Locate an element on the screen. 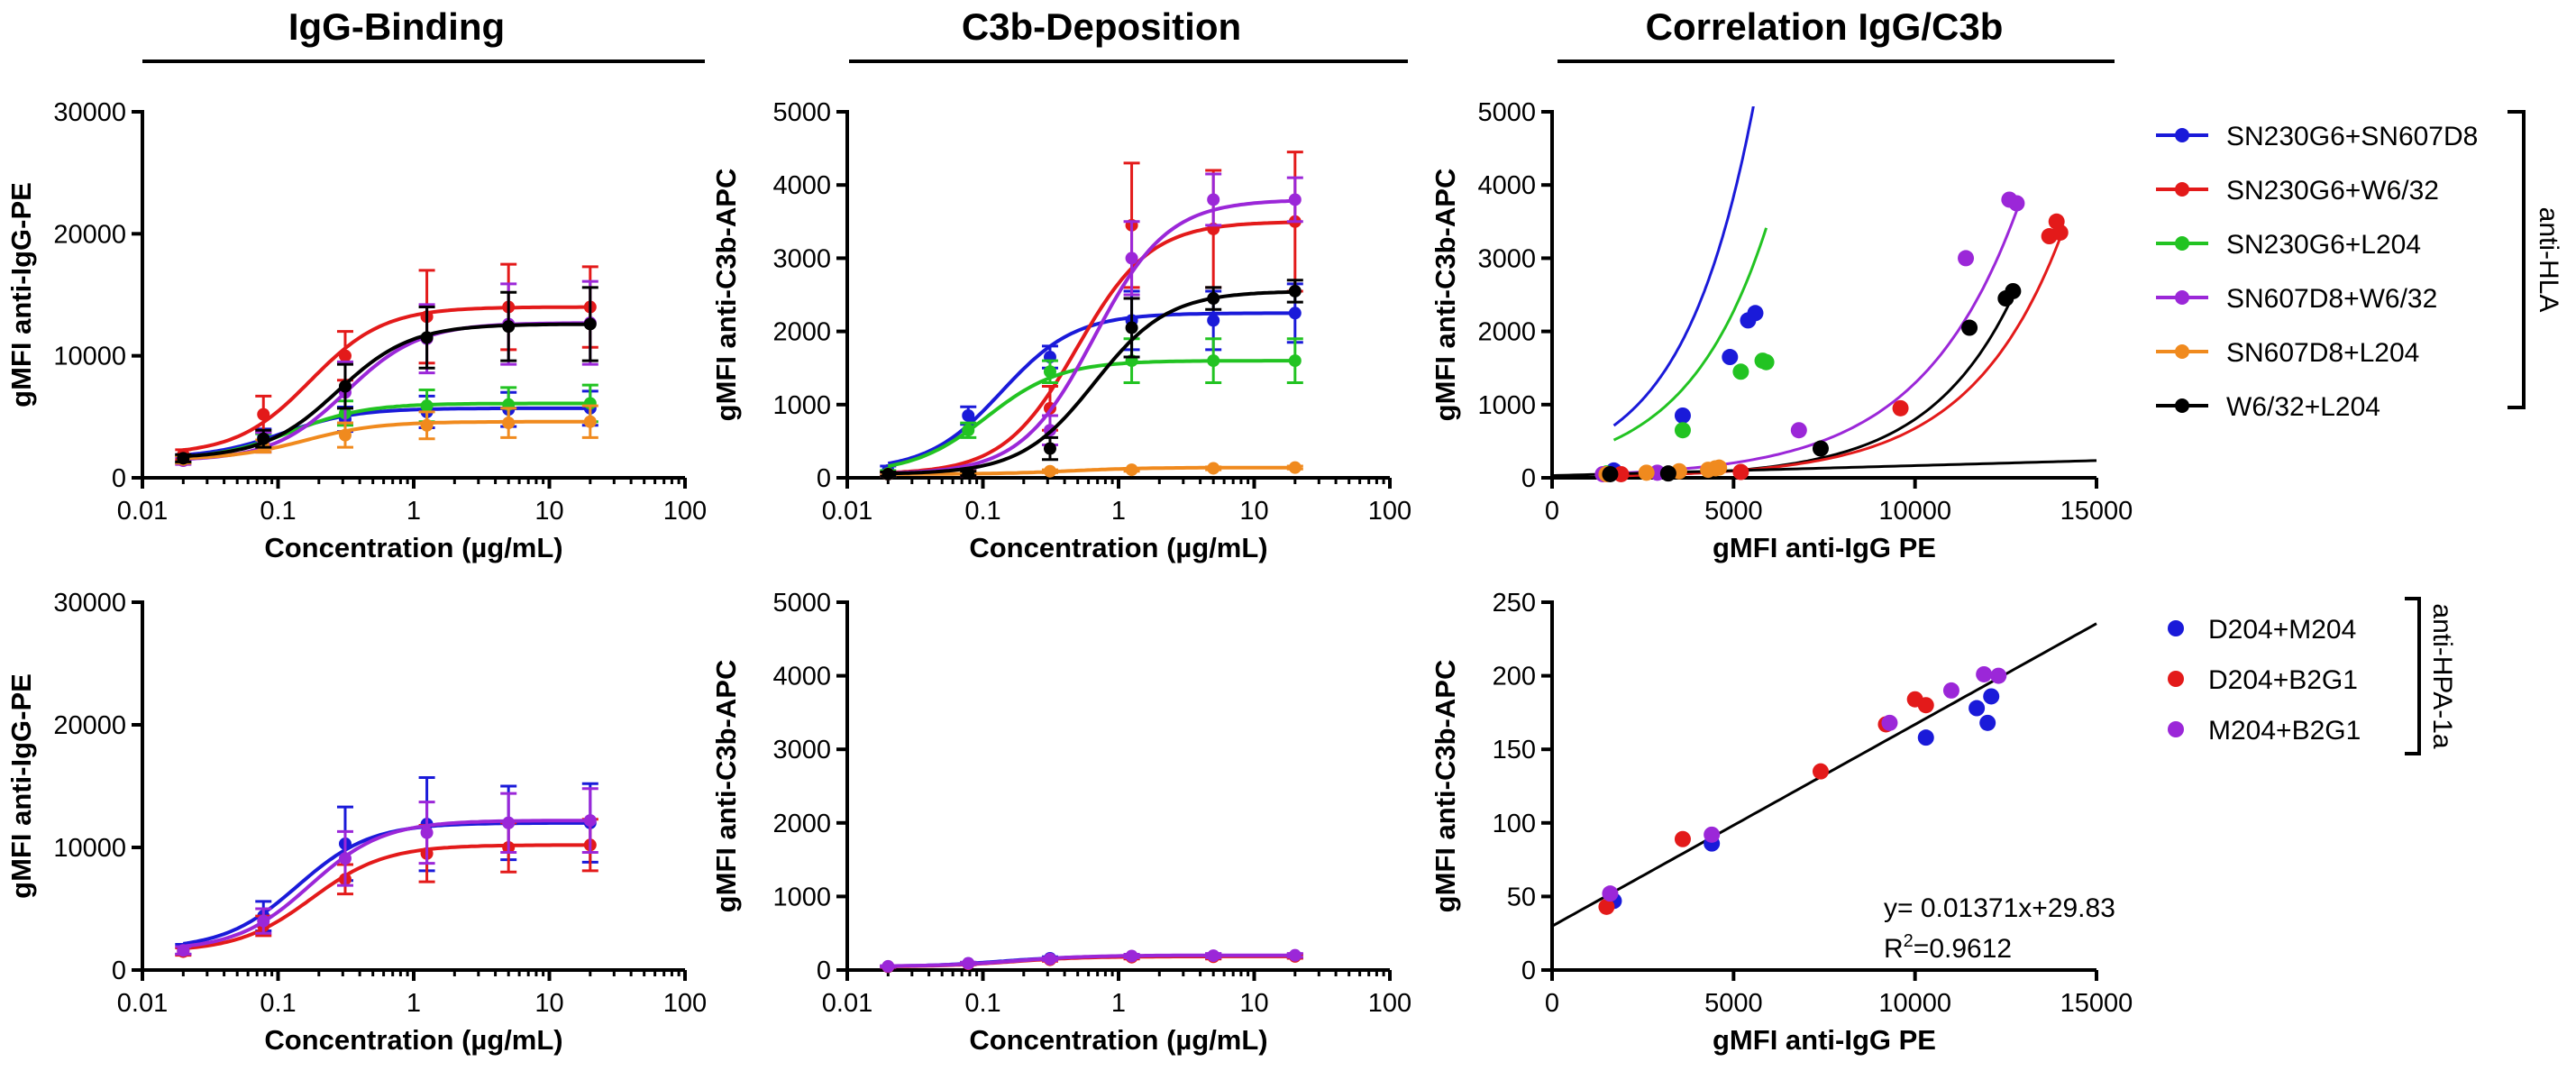 The width and height of the screenshot is (2576, 1071). bracket-hla-line is located at coordinates (2516, 259).